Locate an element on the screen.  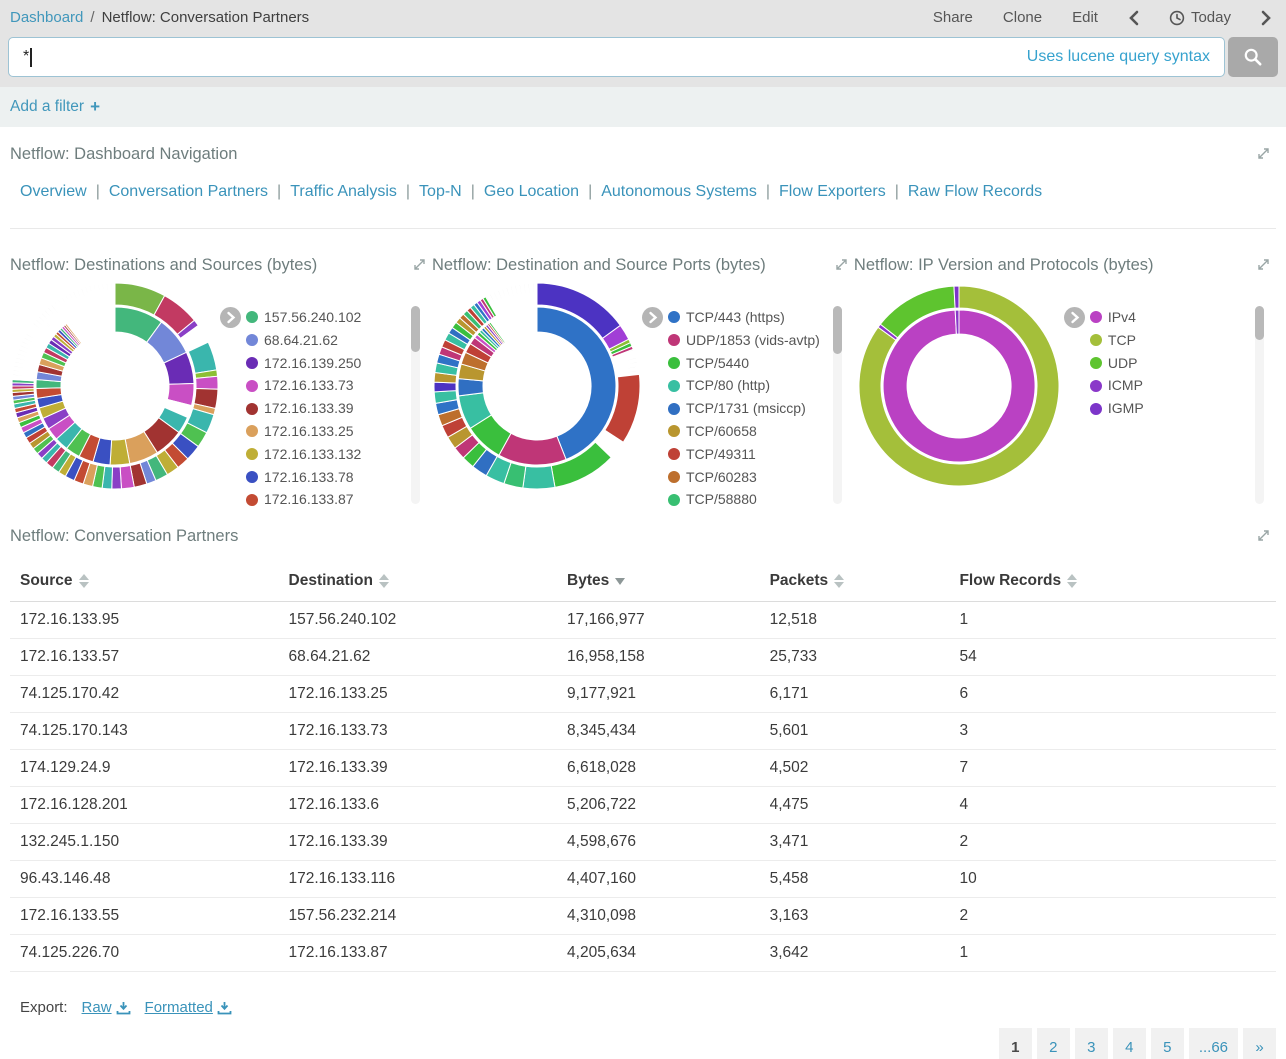
nav-link-top-n: Top-N is located at coordinates (440, 191).